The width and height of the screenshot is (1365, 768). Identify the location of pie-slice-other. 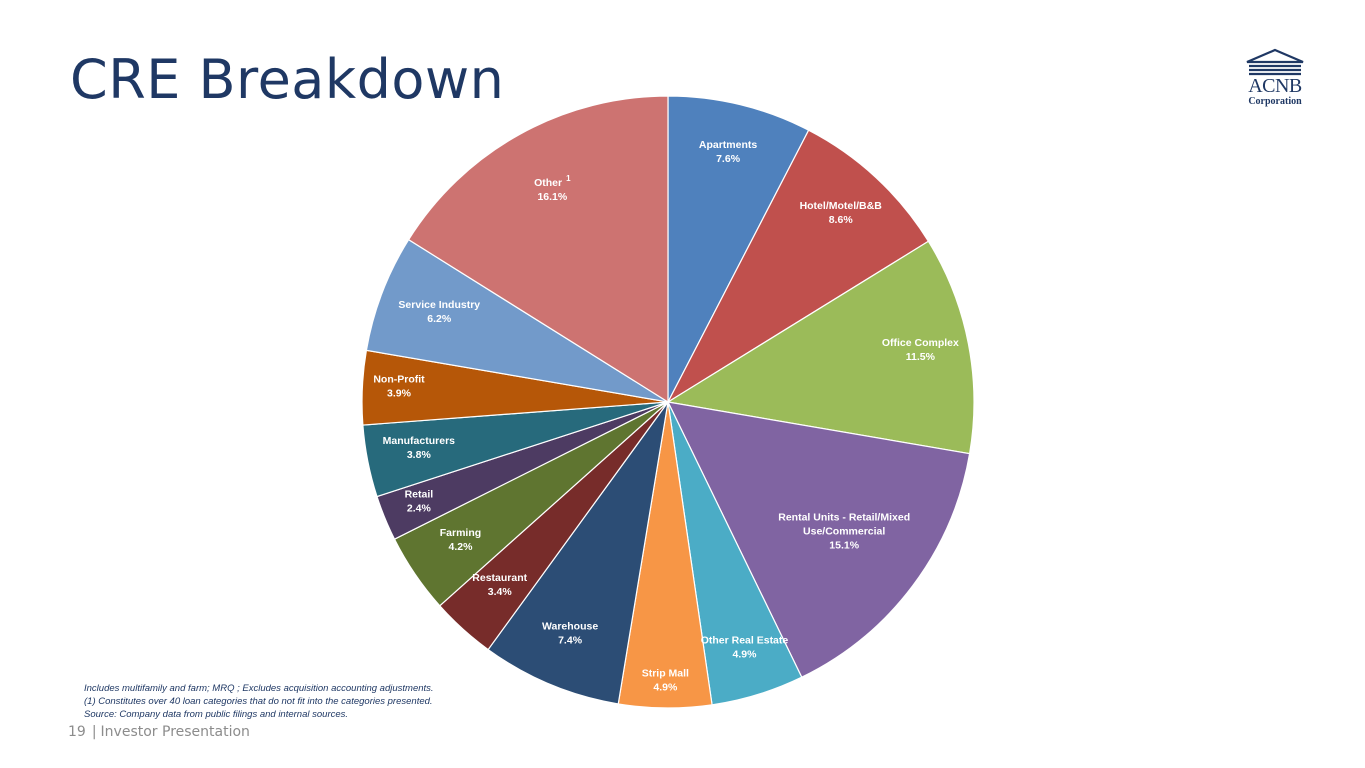
(538, 249).